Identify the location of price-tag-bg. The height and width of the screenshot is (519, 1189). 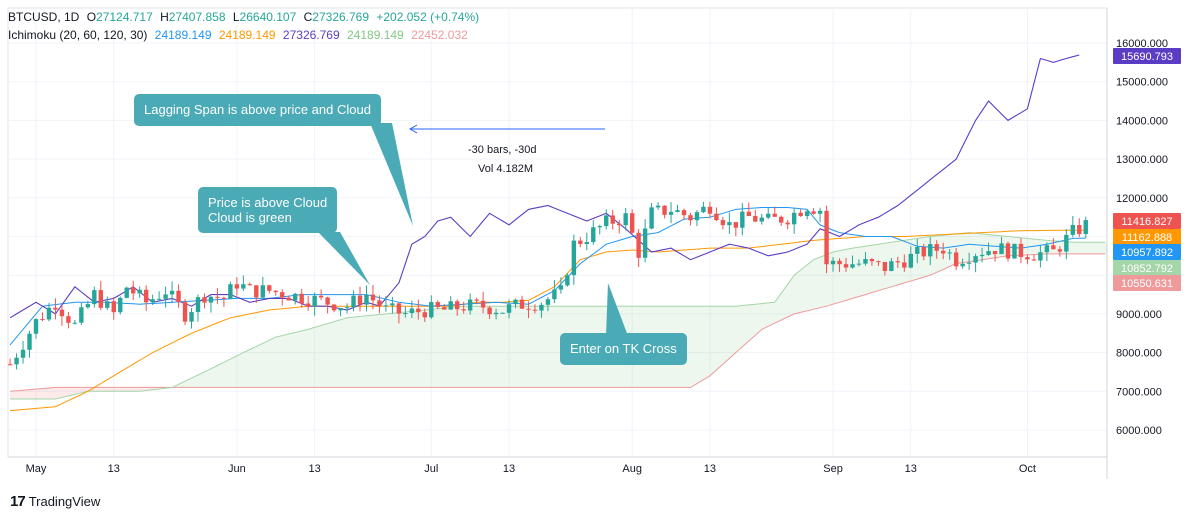
(1147, 237).